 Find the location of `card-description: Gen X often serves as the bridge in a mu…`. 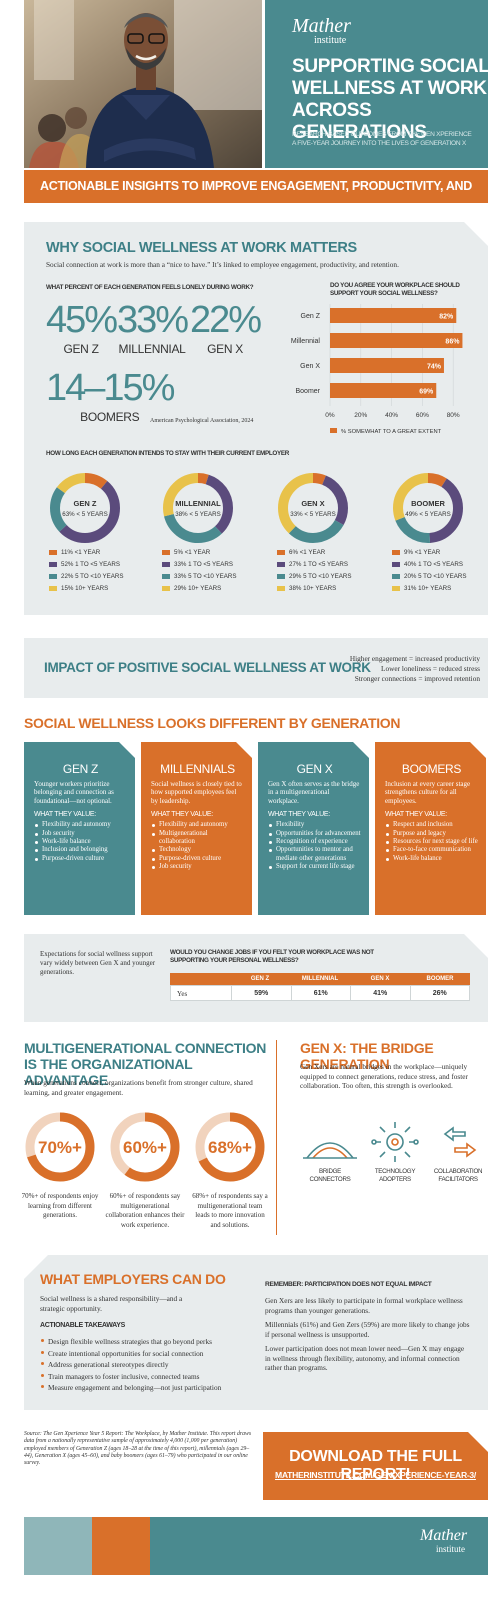

card-description: Gen X often serves as the bridge in a mu… is located at coordinates (314, 792).